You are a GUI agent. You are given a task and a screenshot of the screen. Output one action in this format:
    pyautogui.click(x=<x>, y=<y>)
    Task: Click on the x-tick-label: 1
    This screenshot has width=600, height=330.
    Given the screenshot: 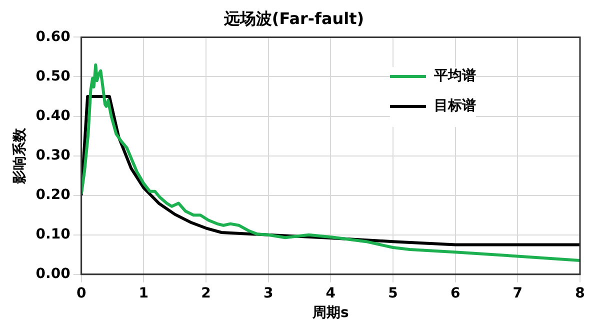 What is the action you would take?
    pyautogui.click(x=143, y=293)
    